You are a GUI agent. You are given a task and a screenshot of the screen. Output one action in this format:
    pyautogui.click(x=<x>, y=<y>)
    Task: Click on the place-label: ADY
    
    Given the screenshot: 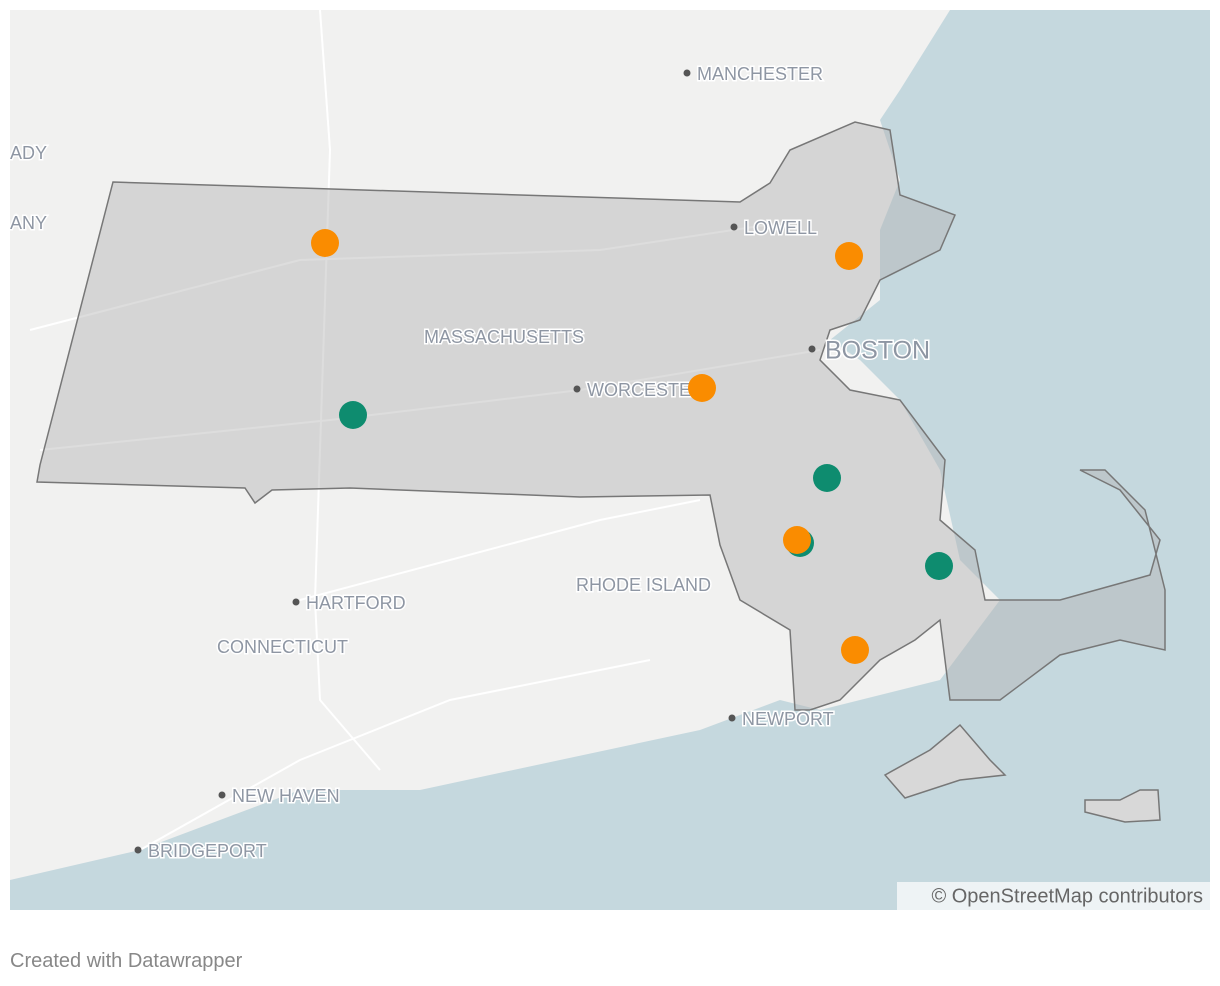 What is the action you would take?
    pyautogui.click(x=28, y=153)
    